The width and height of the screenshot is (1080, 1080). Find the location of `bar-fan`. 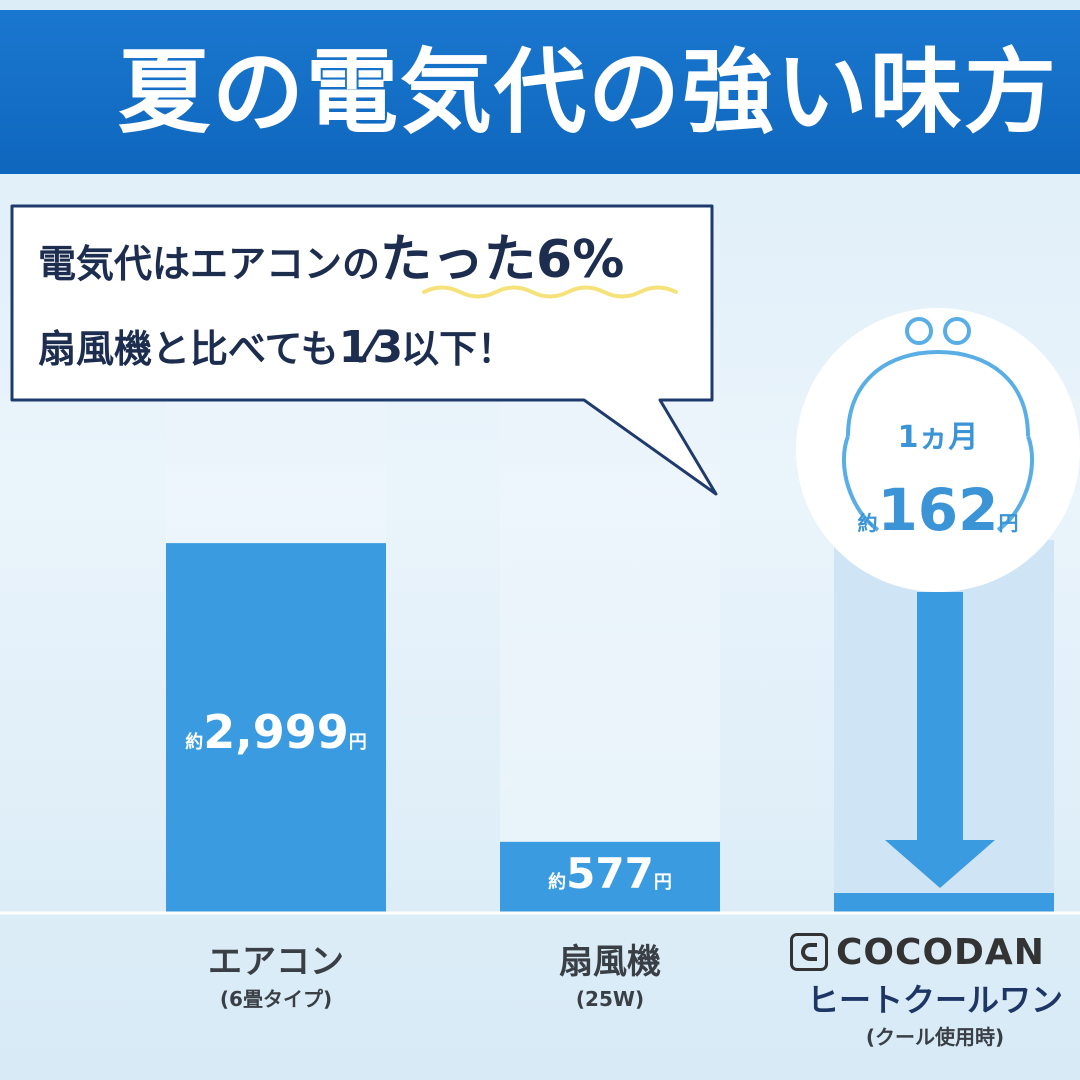

bar-fan is located at coordinates (610, 877).